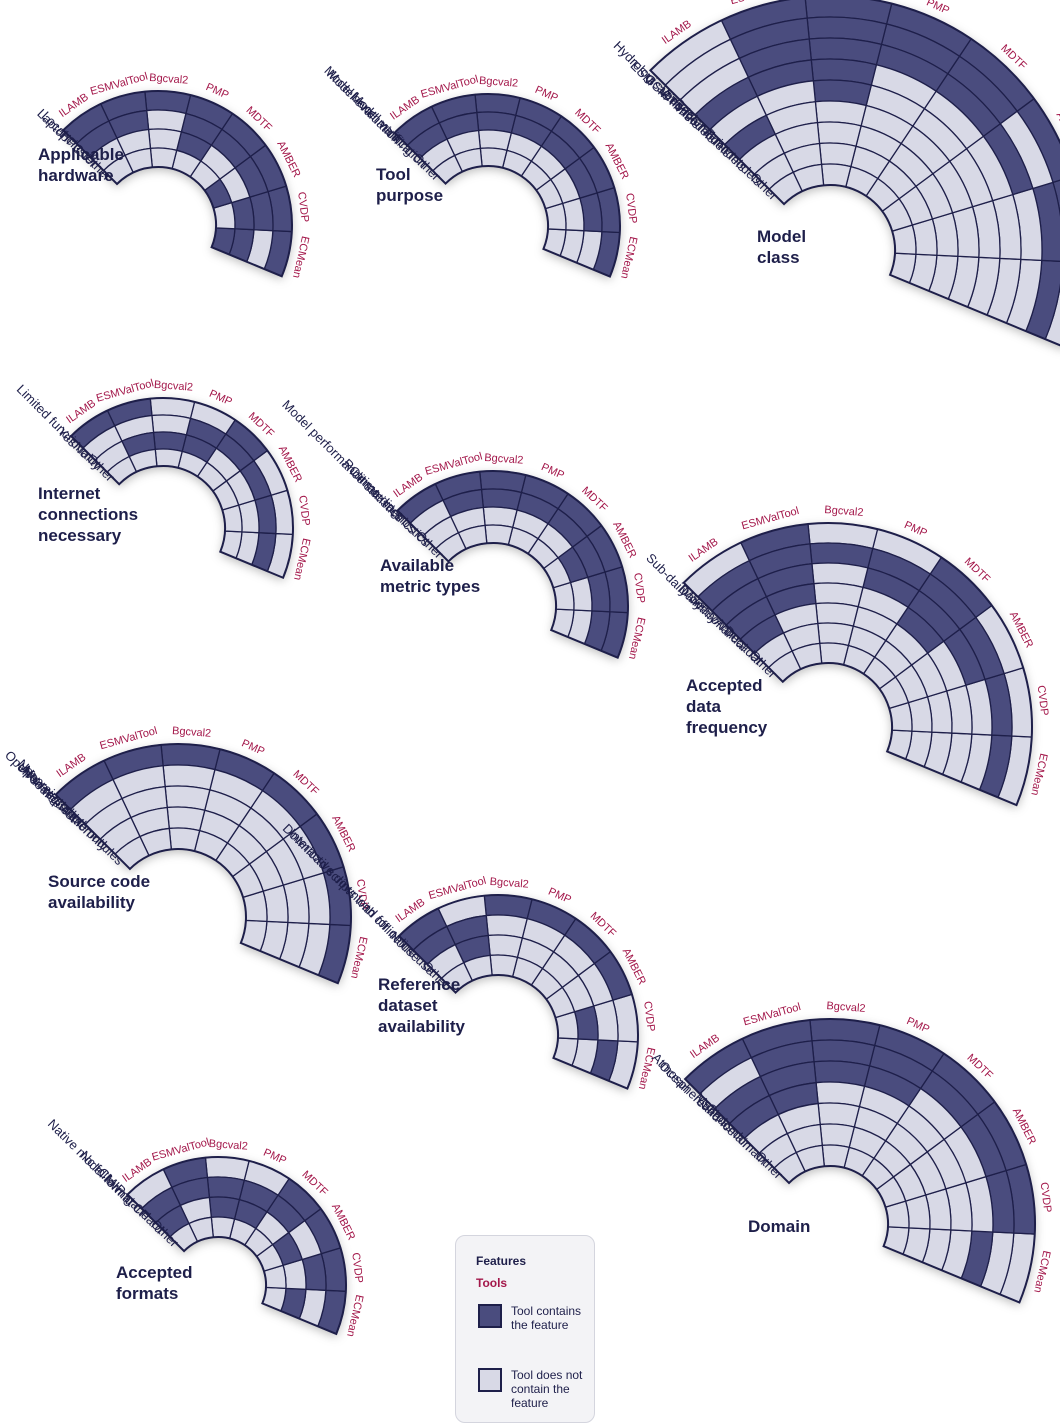 Image resolution: width=1060 pixels, height=1428 pixels. What do you see at coordinates (165, 140) in the screenshot?
I see `cell-Bgcval2-Local-cluster` at bounding box center [165, 140].